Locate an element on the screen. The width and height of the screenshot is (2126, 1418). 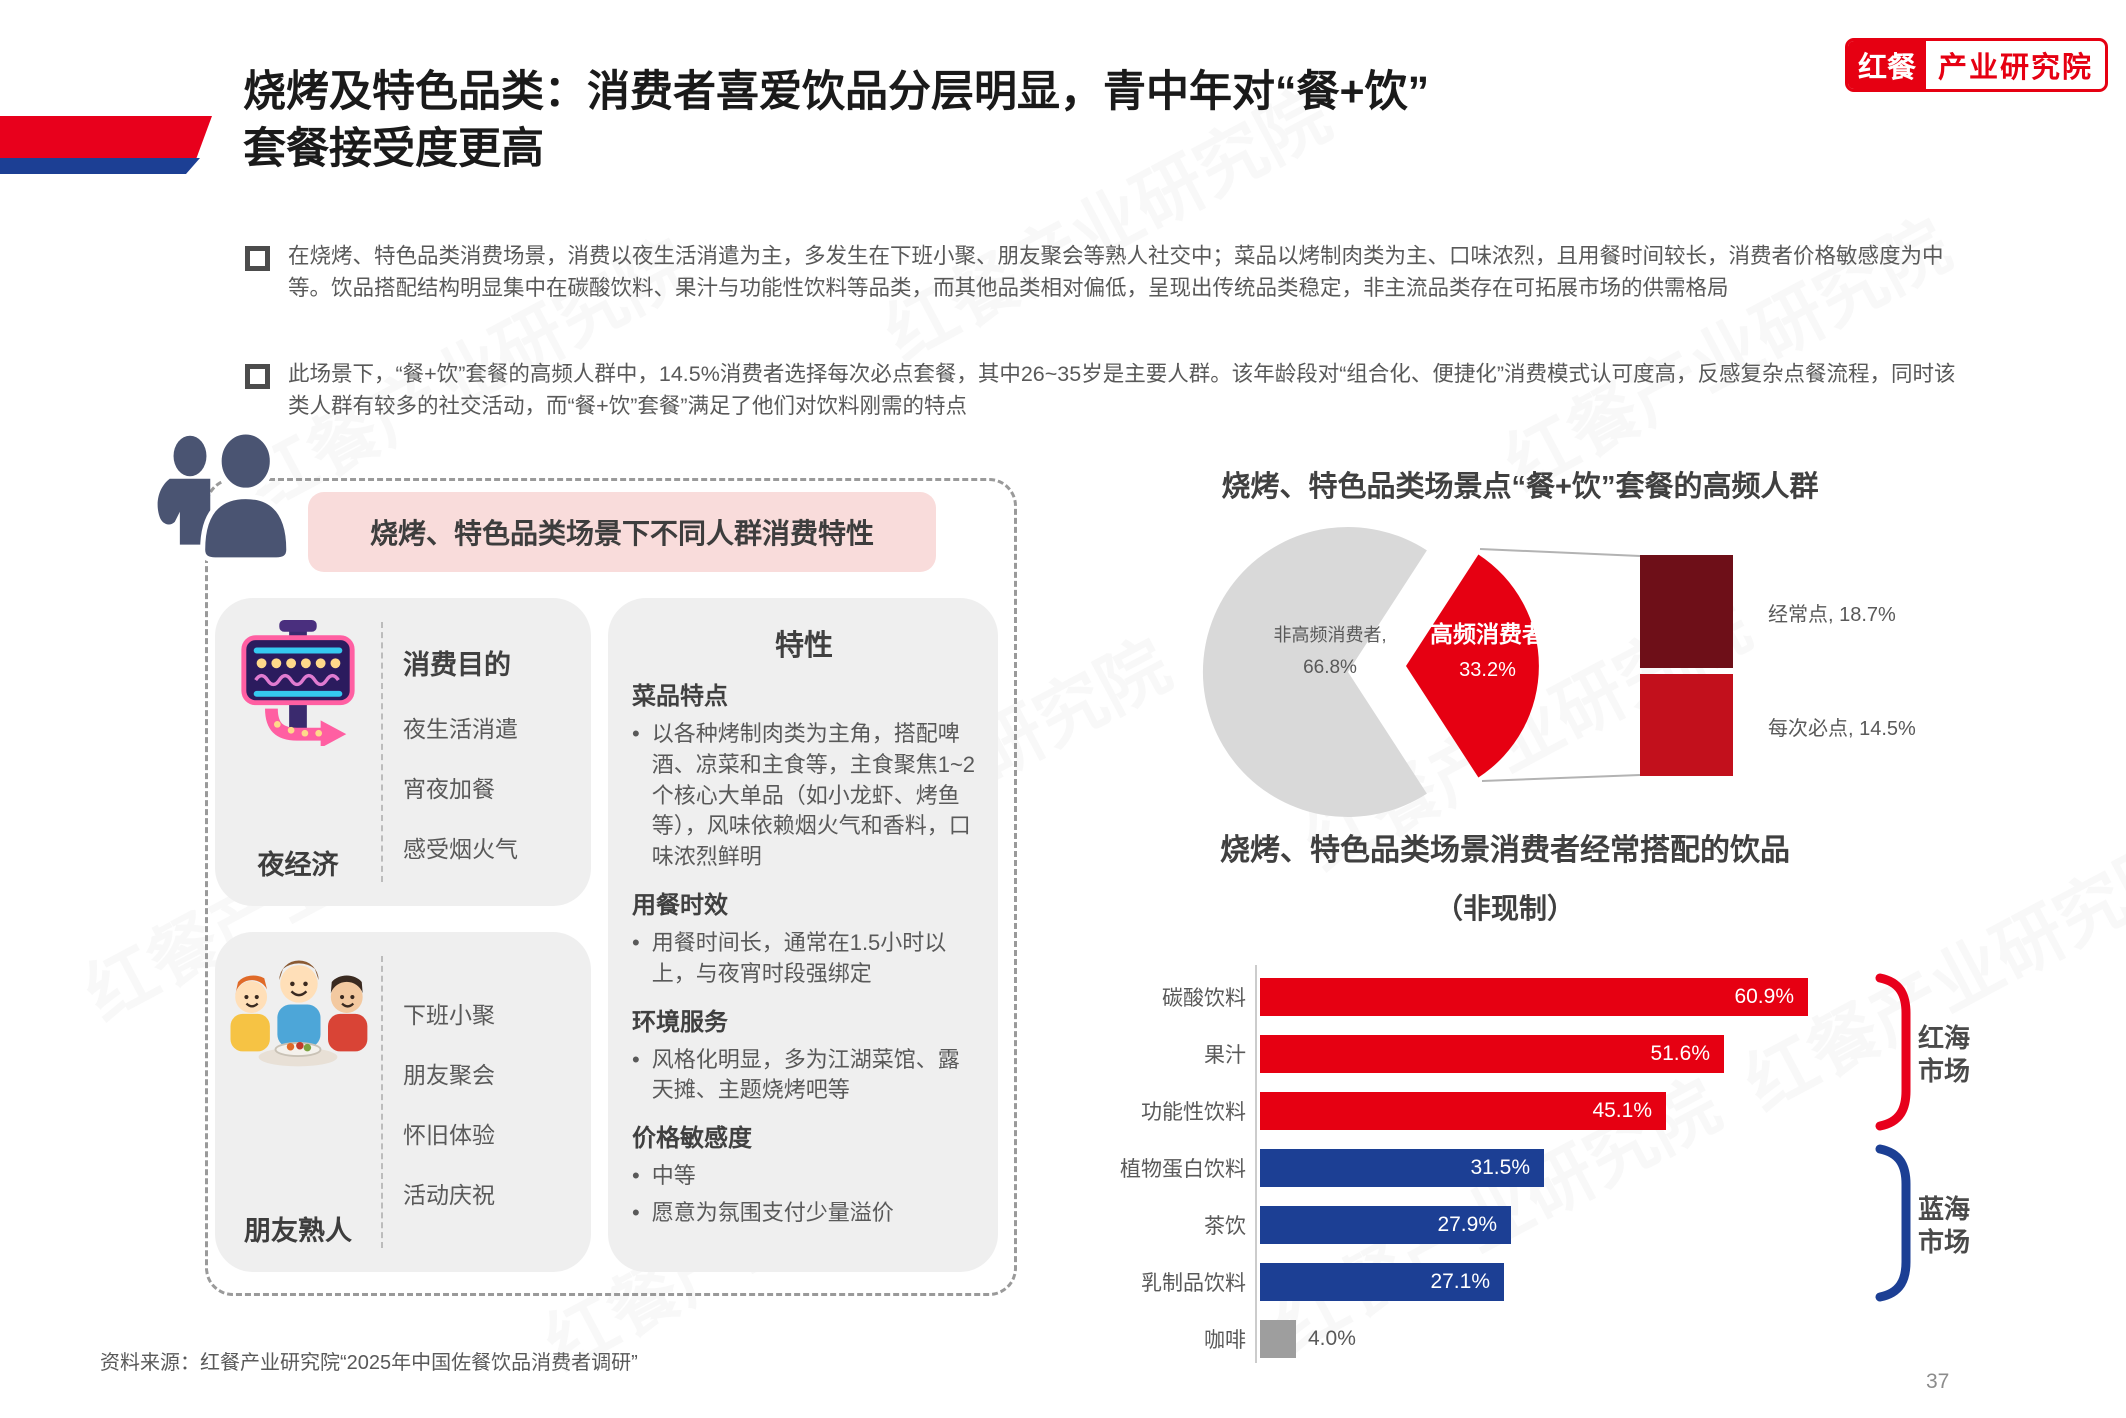
bar-category-label: 果汁 is located at coordinates (1225, 1055).